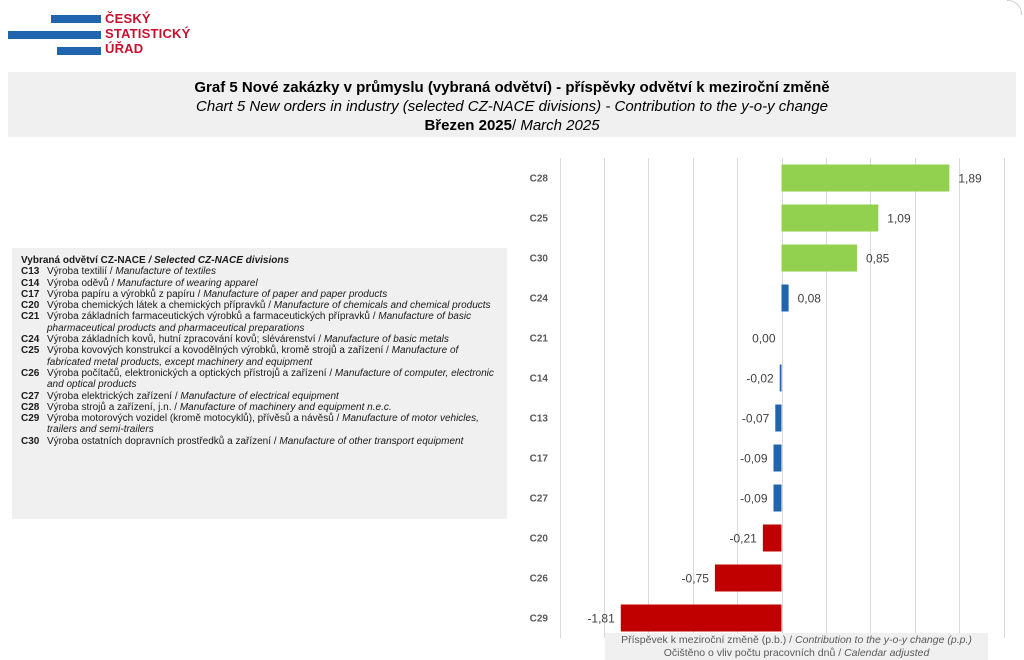  What do you see at coordinates (780, 378) in the screenshot?
I see `bar-c14` at bounding box center [780, 378].